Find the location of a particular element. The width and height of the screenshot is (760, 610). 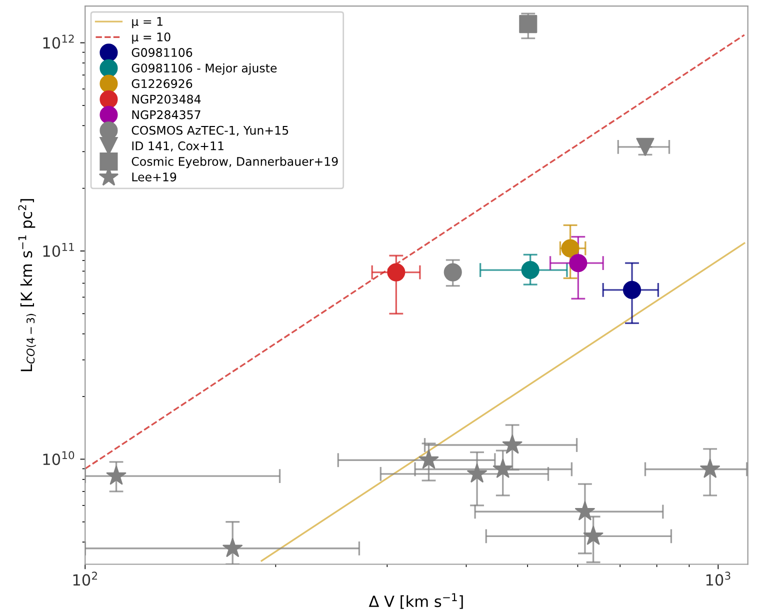

legend-label: NGP284357 is located at coordinates (166, 115).